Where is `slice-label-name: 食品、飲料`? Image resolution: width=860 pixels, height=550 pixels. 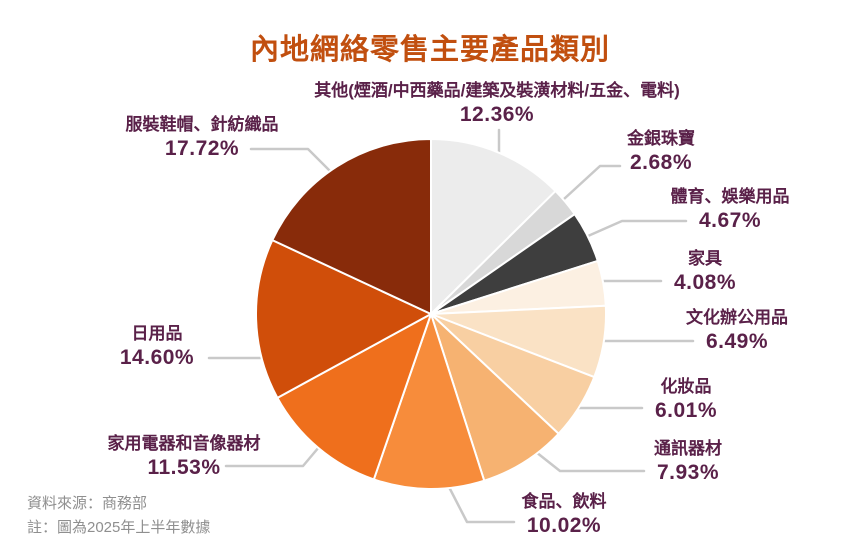 slice-label-name: 食品、飲料 is located at coordinates (564, 501).